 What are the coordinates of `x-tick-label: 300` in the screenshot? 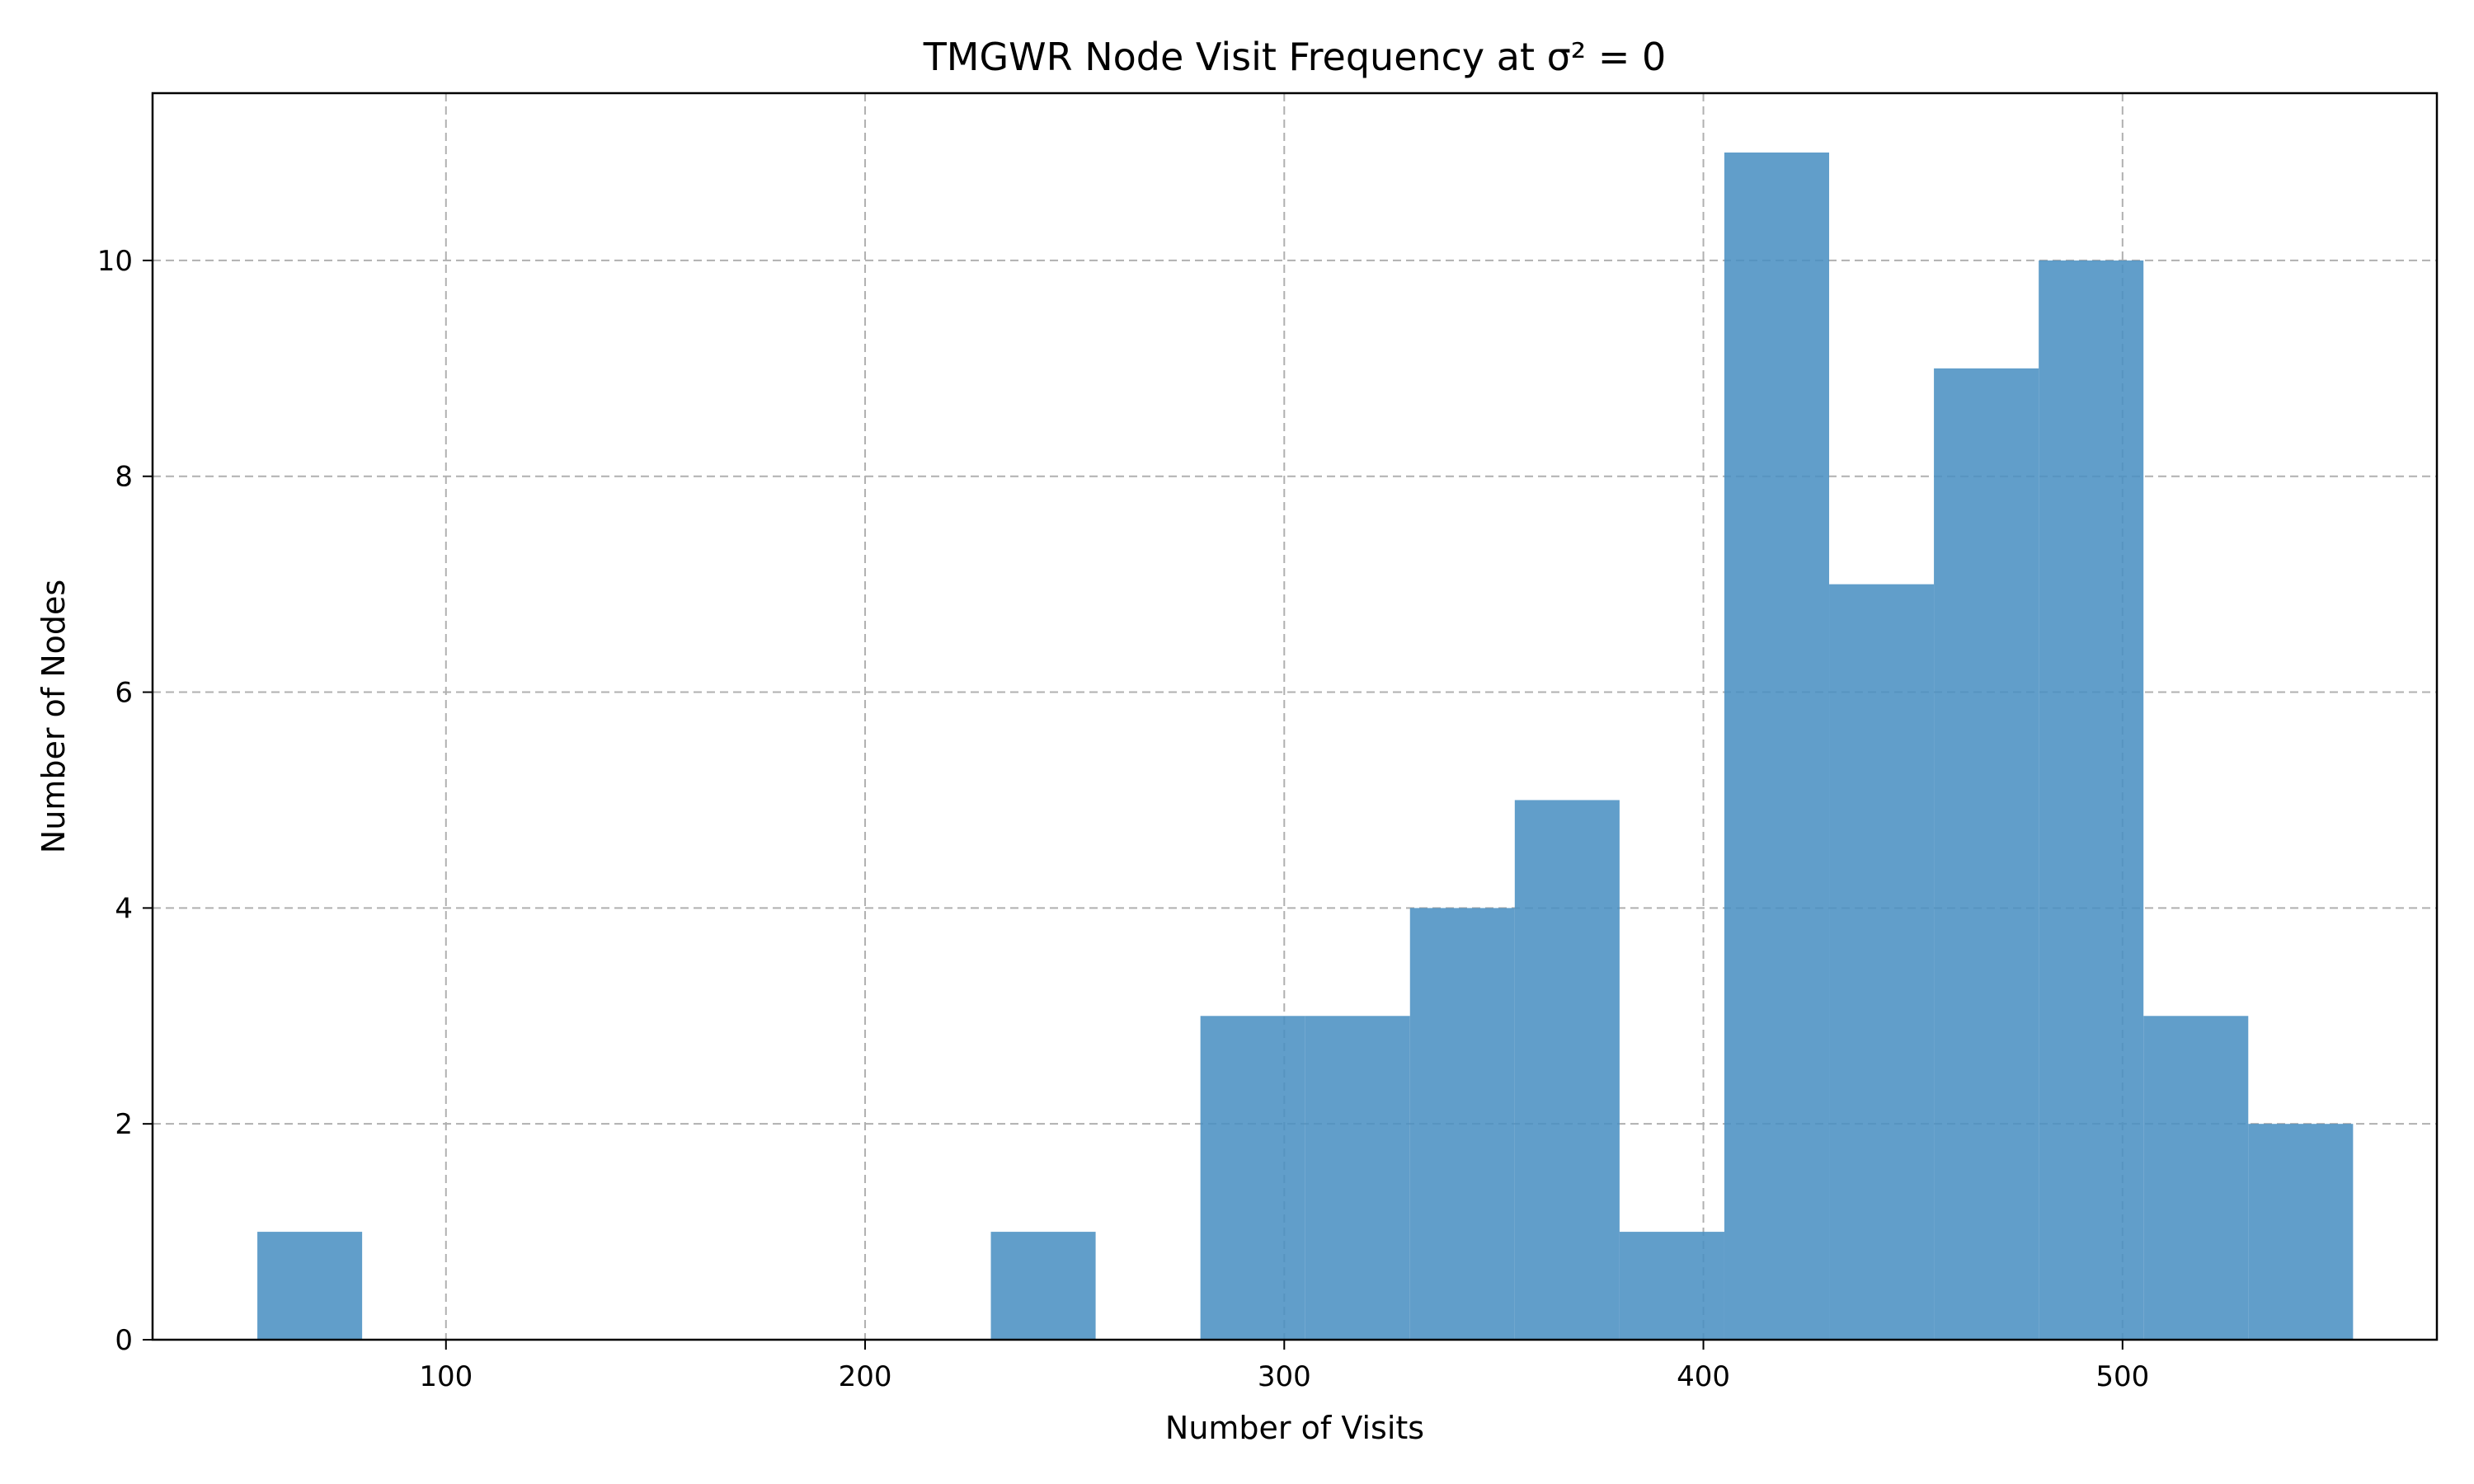 It's located at (1284, 1376).